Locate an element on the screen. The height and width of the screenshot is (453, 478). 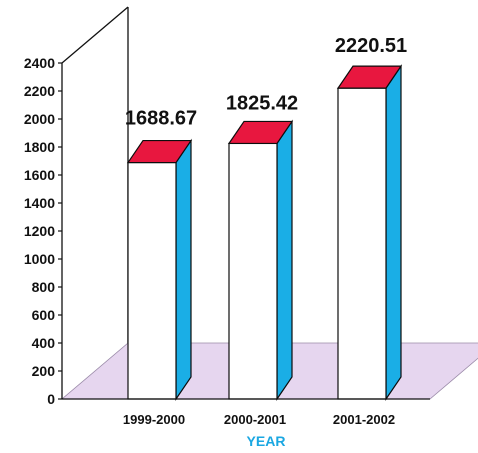
x-axis-title: YEAR is located at coordinates (266, 441).